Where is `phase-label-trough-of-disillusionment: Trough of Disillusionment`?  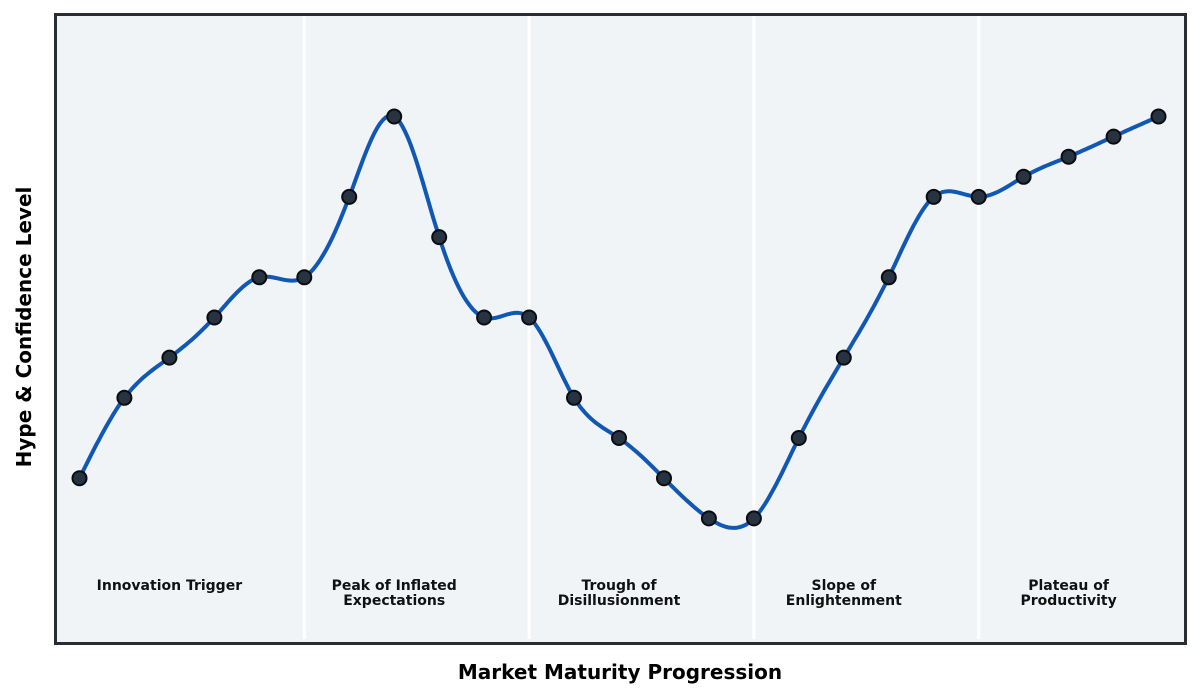 phase-label-trough-of-disillusionment: Trough of Disillusionment is located at coordinates (619, 593).